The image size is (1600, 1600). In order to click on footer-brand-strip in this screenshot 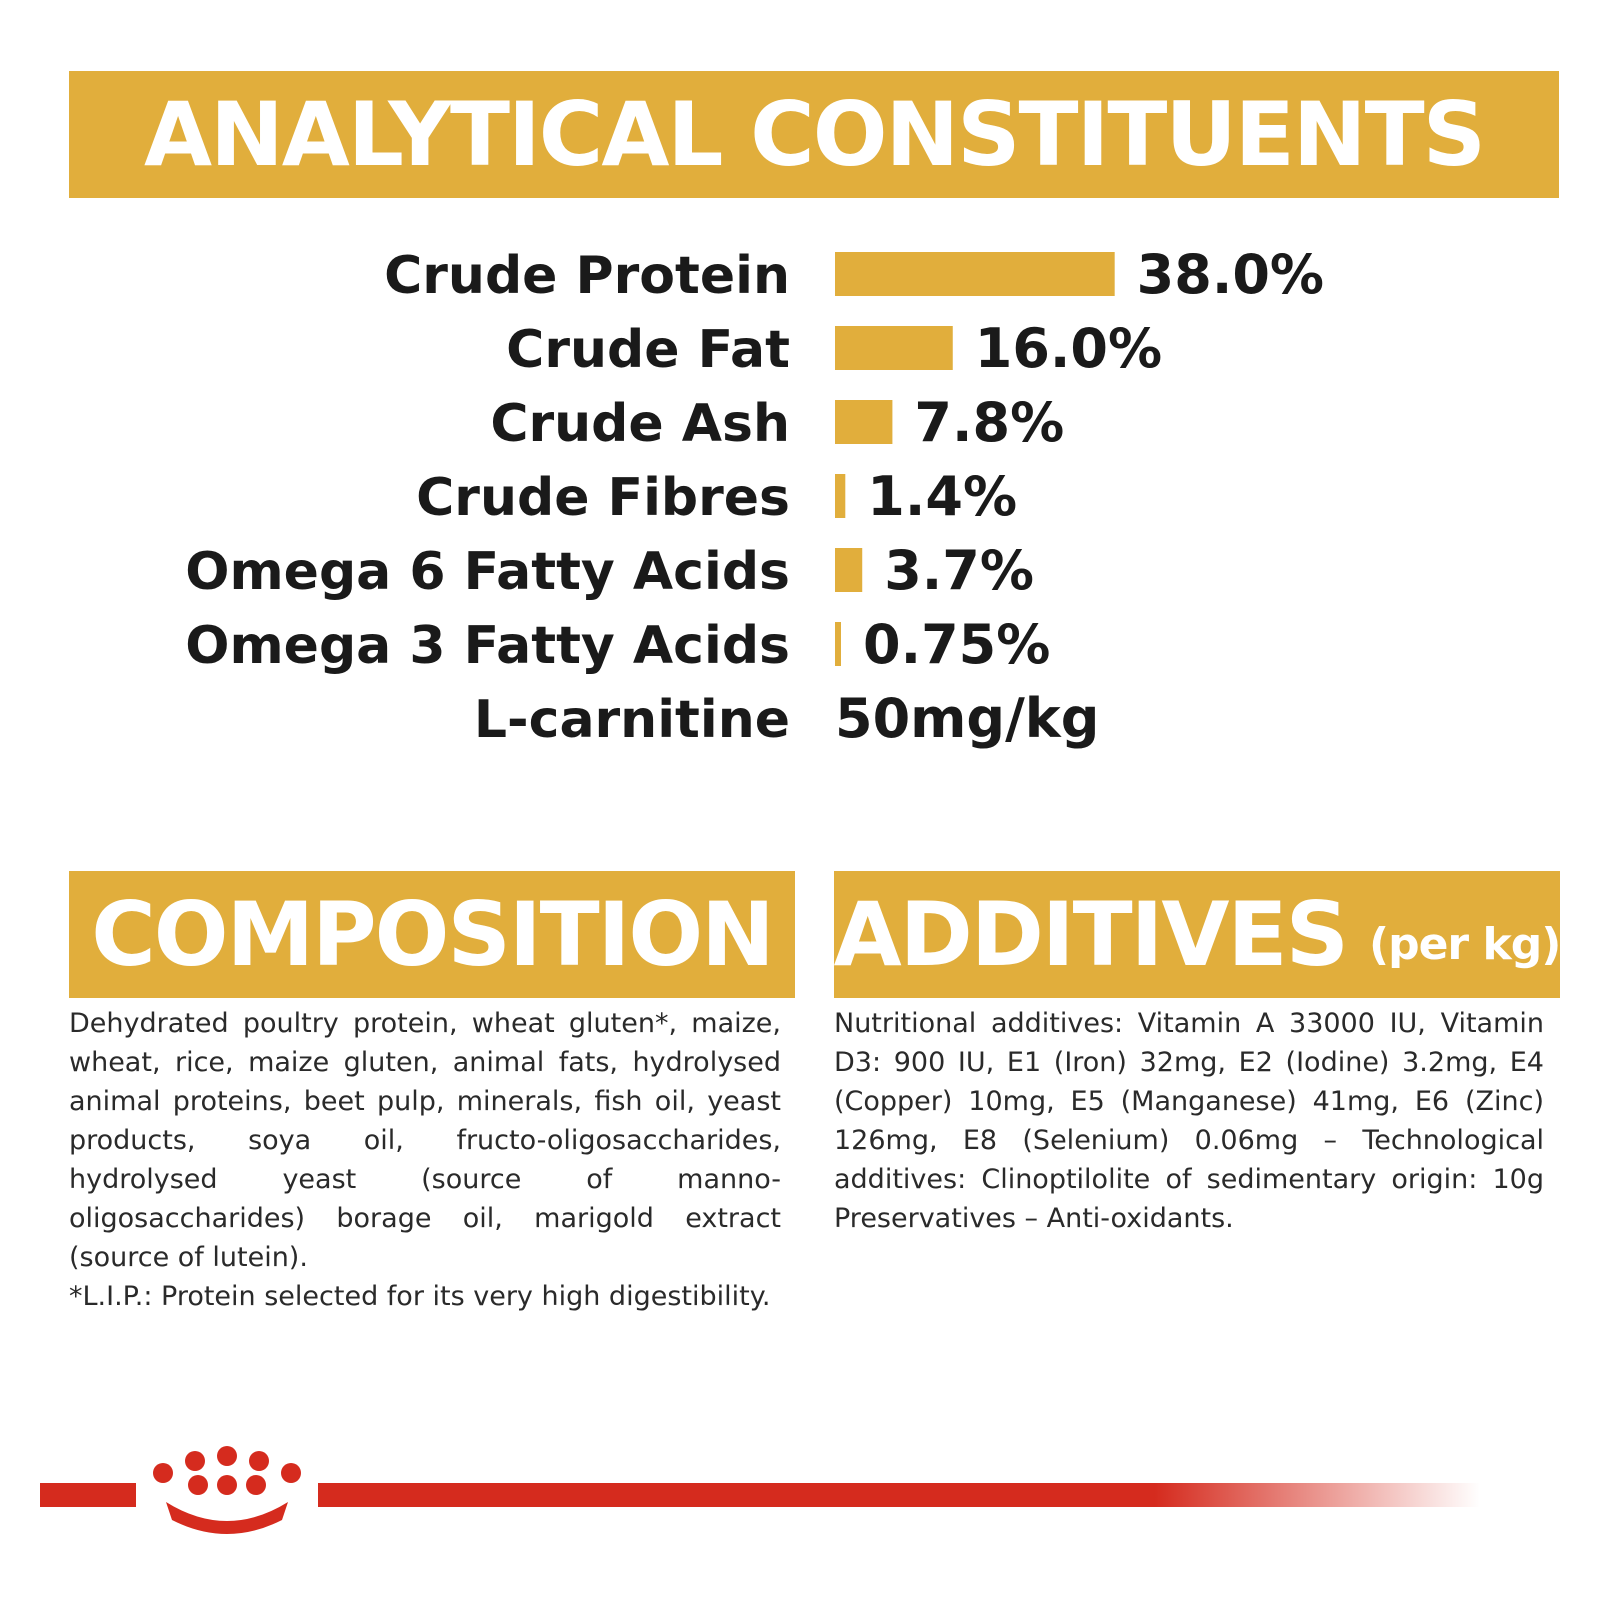, I will do `click(760, 1490)`.